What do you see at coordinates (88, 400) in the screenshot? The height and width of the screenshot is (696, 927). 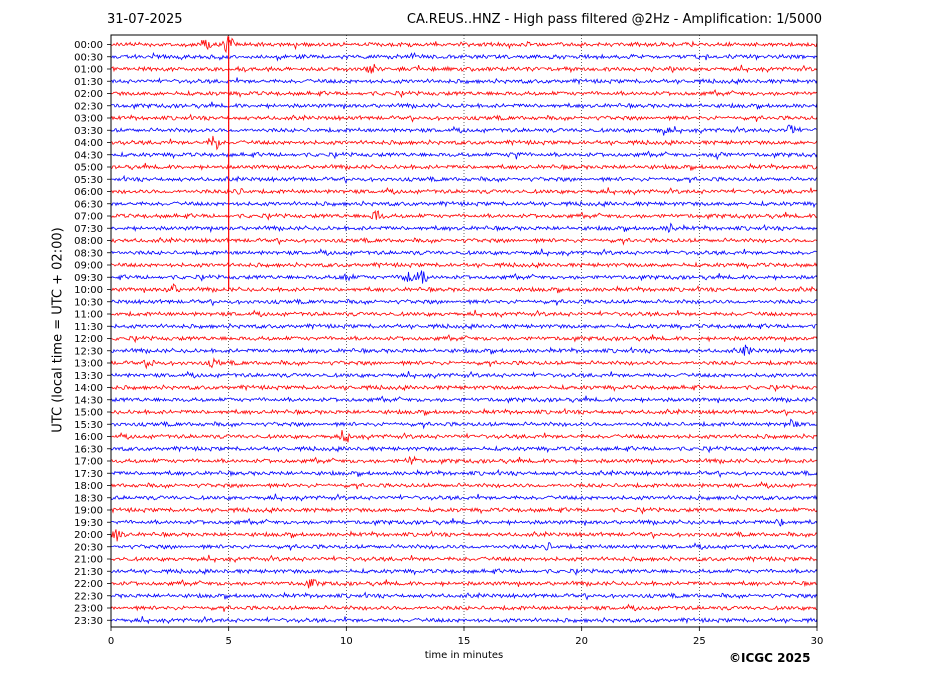 I see `y-tick-label: 14:30` at bounding box center [88, 400].